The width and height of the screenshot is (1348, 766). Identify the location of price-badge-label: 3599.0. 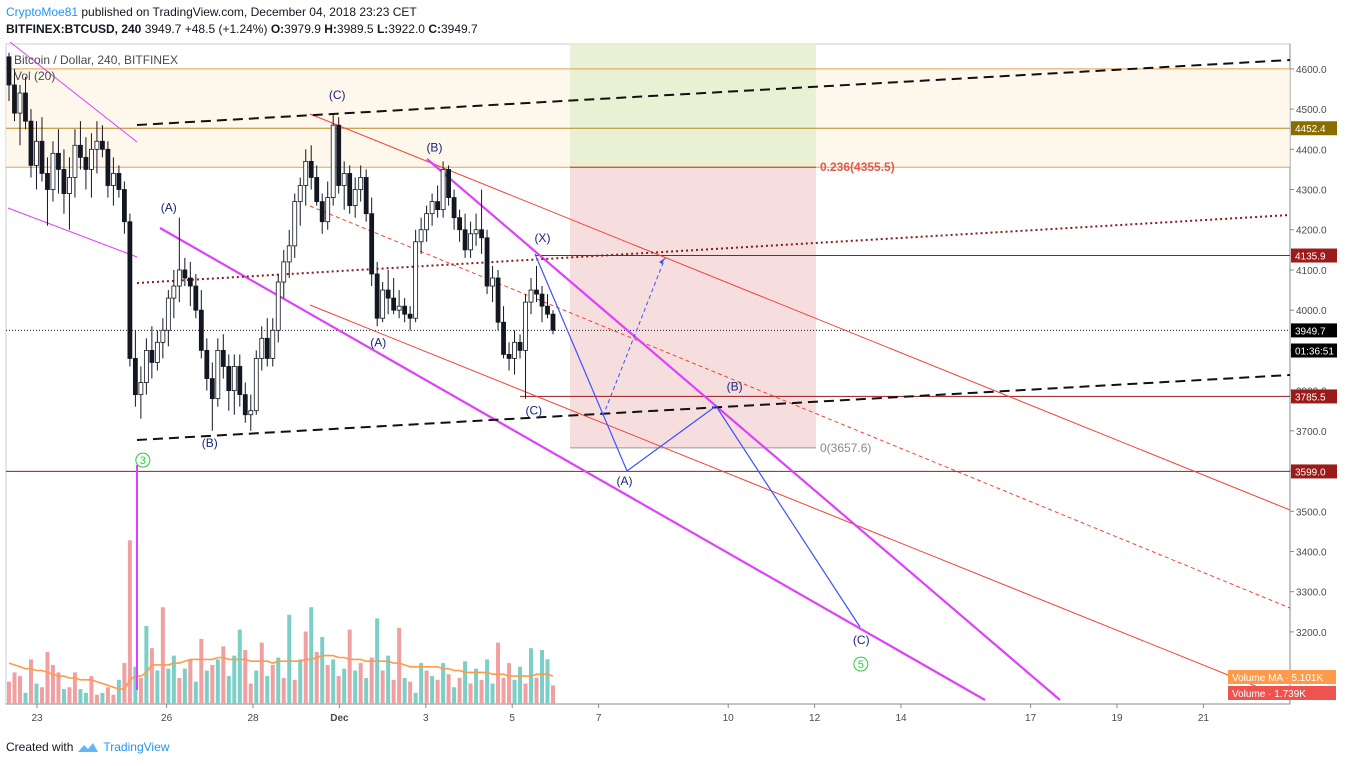
(1310, 472).